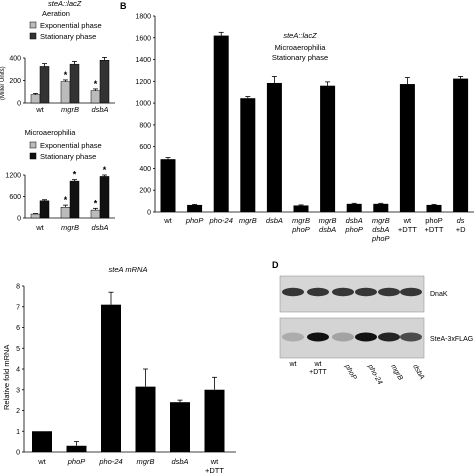 This screenshot has height=474, width=474. I want to click on band-label: DnaK, so click(439, 294).